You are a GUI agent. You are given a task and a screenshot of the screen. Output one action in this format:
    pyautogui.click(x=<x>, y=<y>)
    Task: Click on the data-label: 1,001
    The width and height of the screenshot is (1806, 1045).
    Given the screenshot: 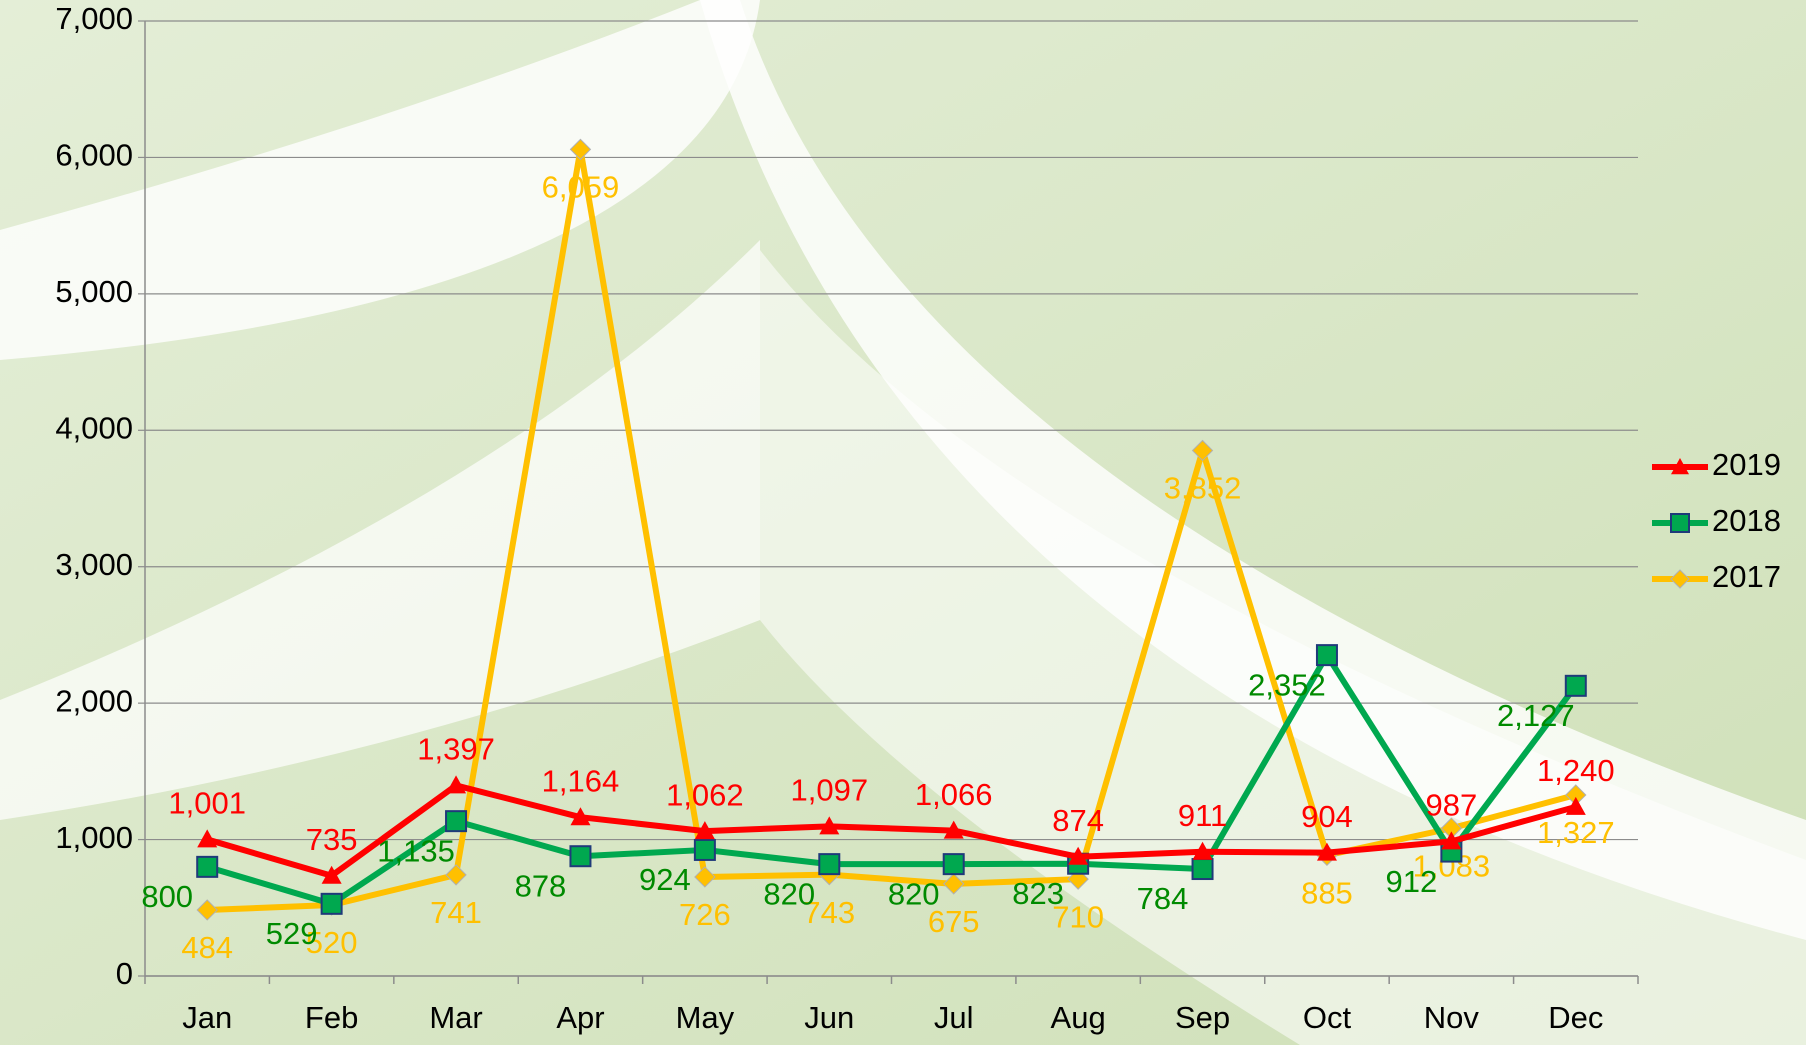 What is the action you would take?
    pyautogui.click(x=207, y=803)
    